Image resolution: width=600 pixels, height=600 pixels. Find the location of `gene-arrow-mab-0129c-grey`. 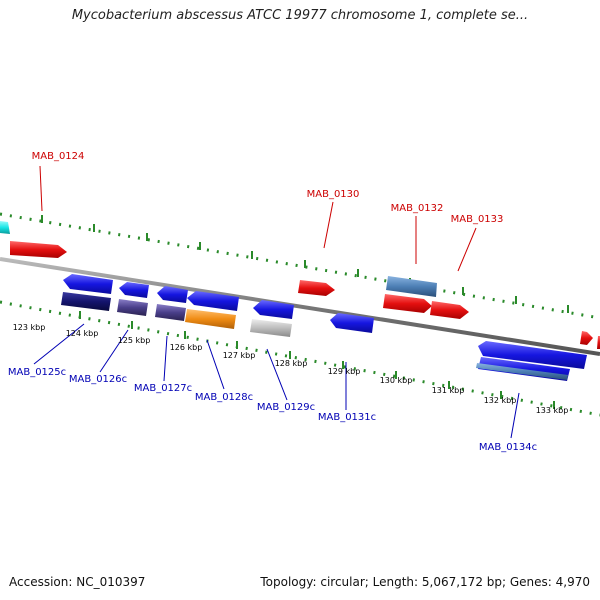

gene-arrow-mab-0129c-grey is located at coordinates (271, 328).